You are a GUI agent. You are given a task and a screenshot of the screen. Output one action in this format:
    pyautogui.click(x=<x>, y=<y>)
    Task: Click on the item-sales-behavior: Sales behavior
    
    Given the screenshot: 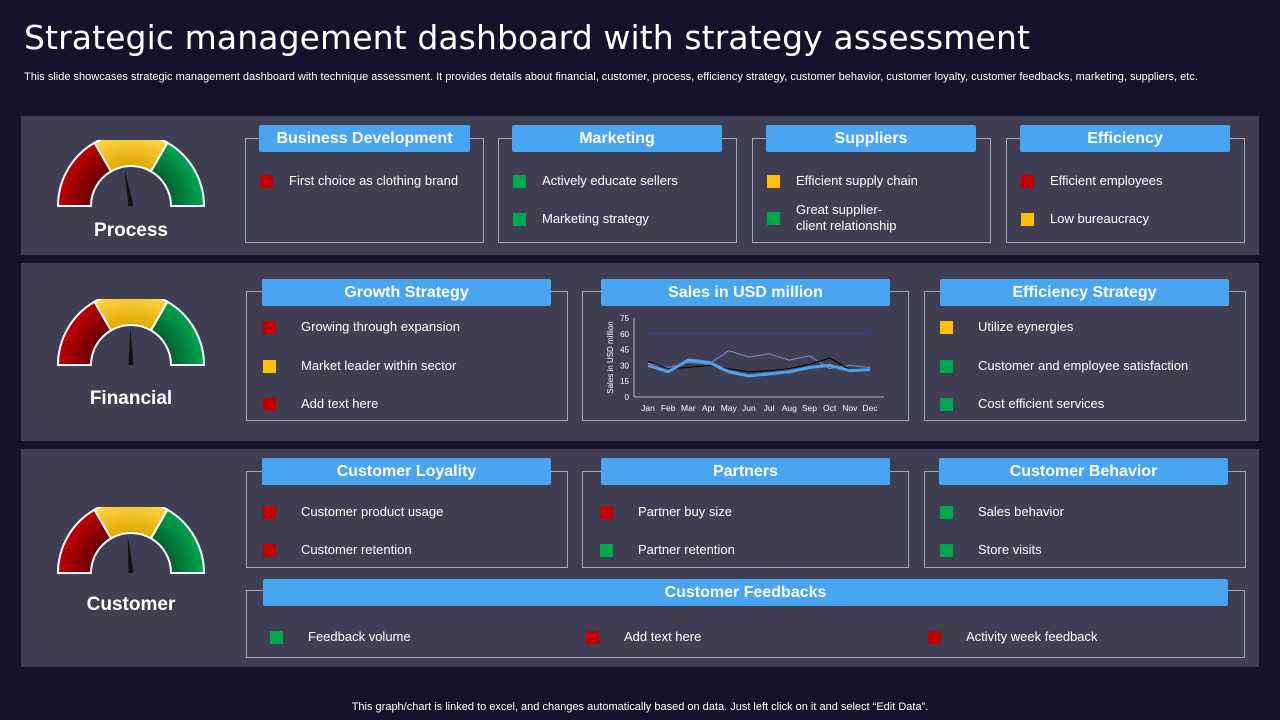 What is the action you would take?
    pyautogui.click(x=1002, y=512)
    